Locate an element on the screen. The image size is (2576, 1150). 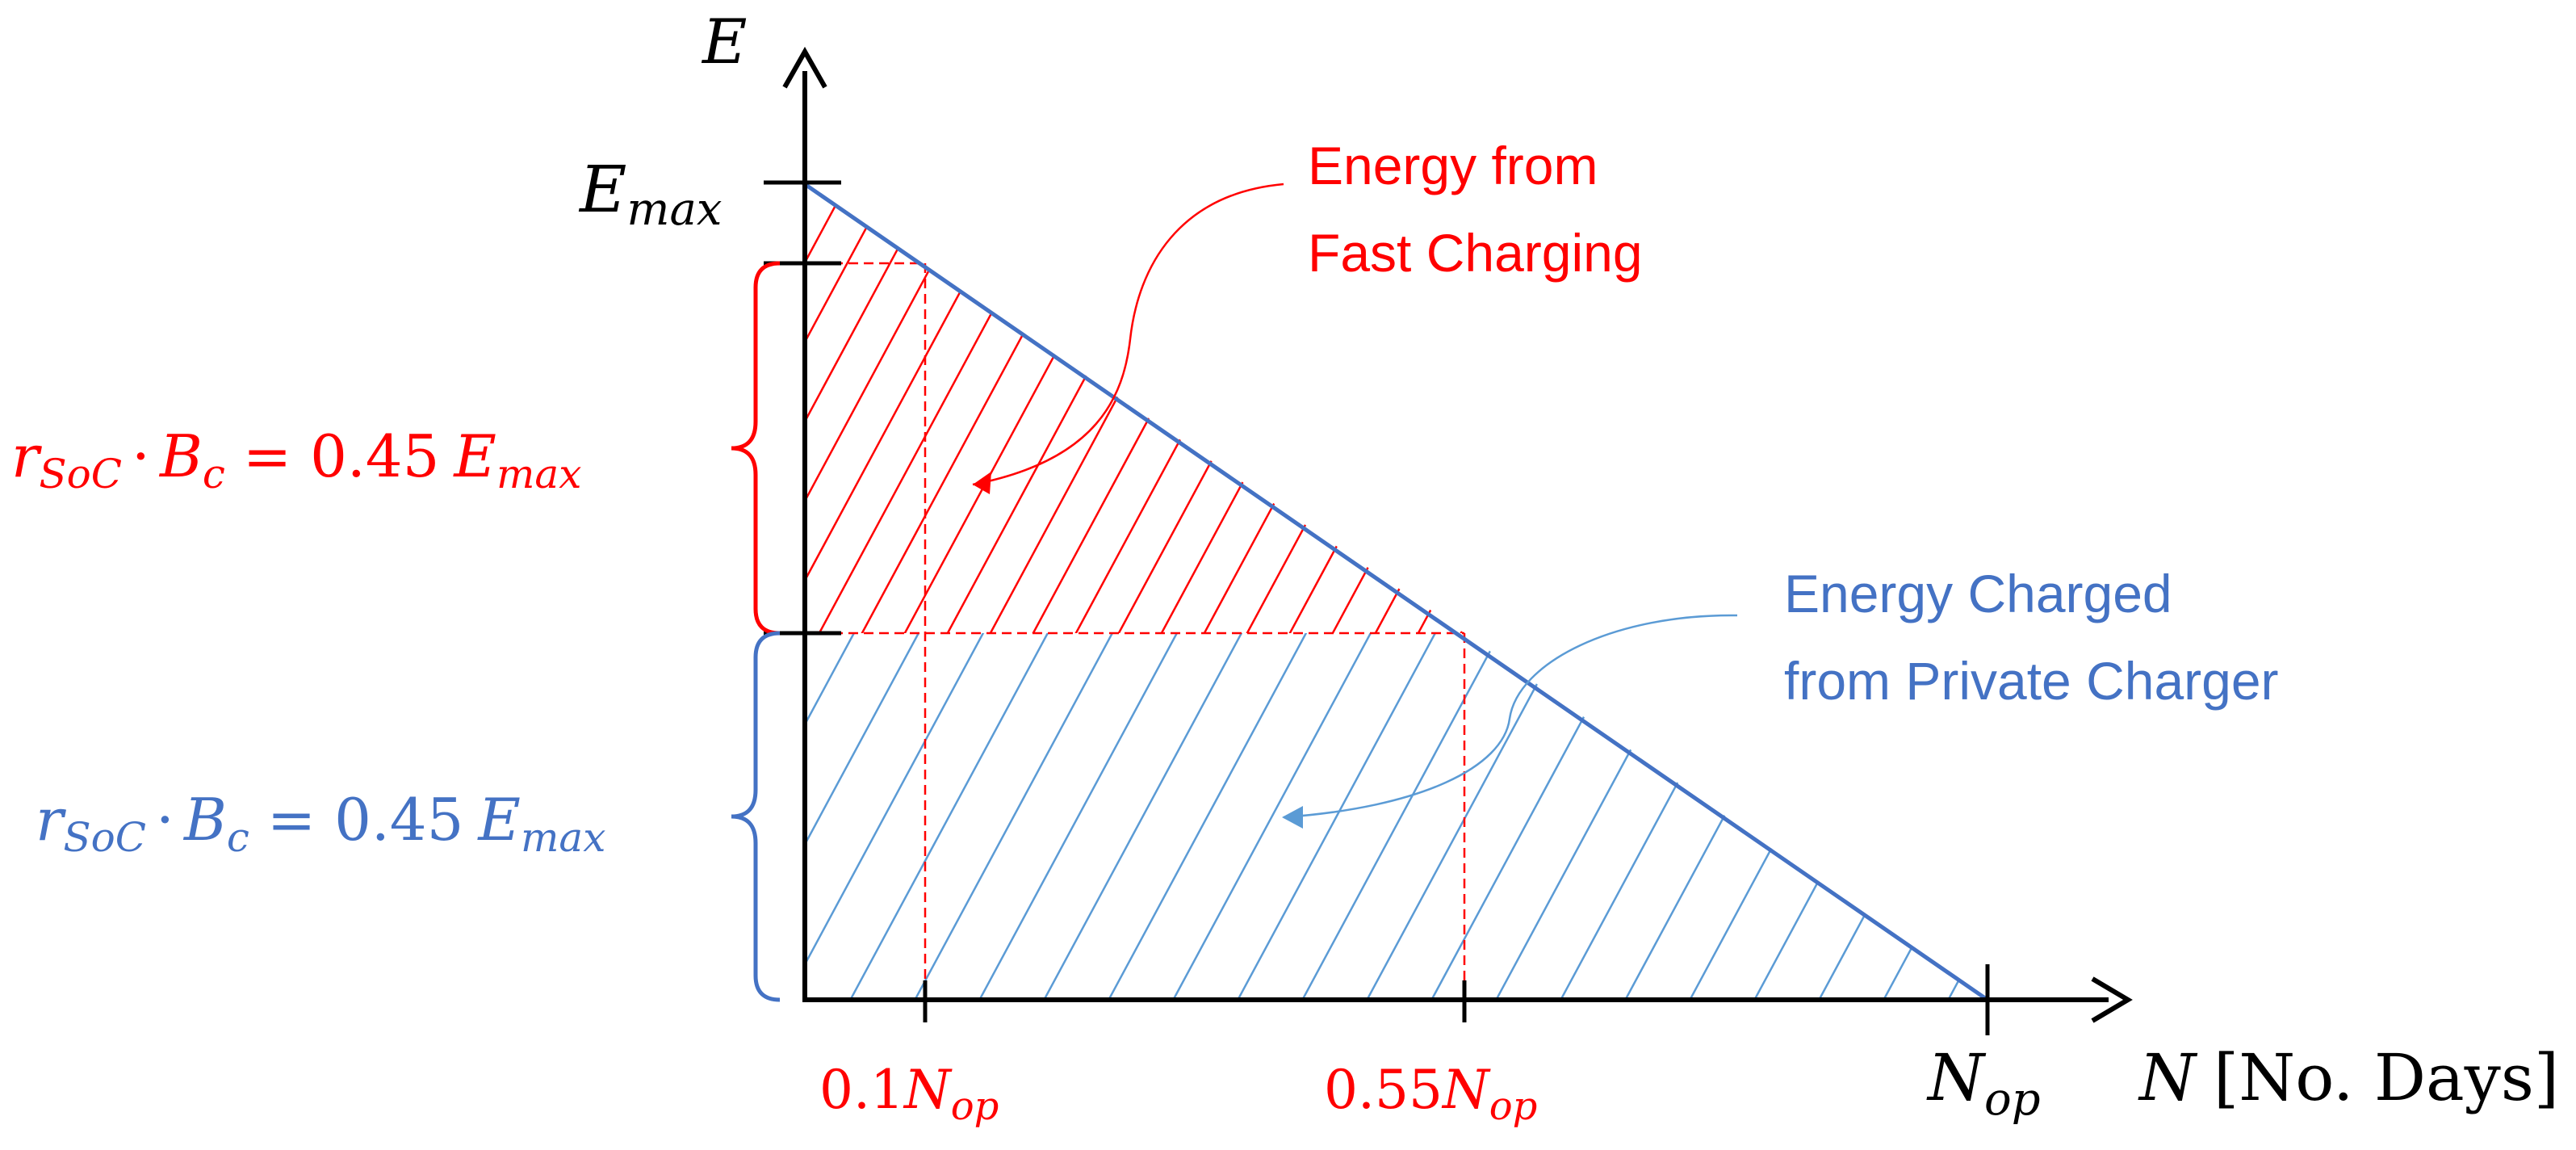
blue-brace is located at coordinates (756, 816).